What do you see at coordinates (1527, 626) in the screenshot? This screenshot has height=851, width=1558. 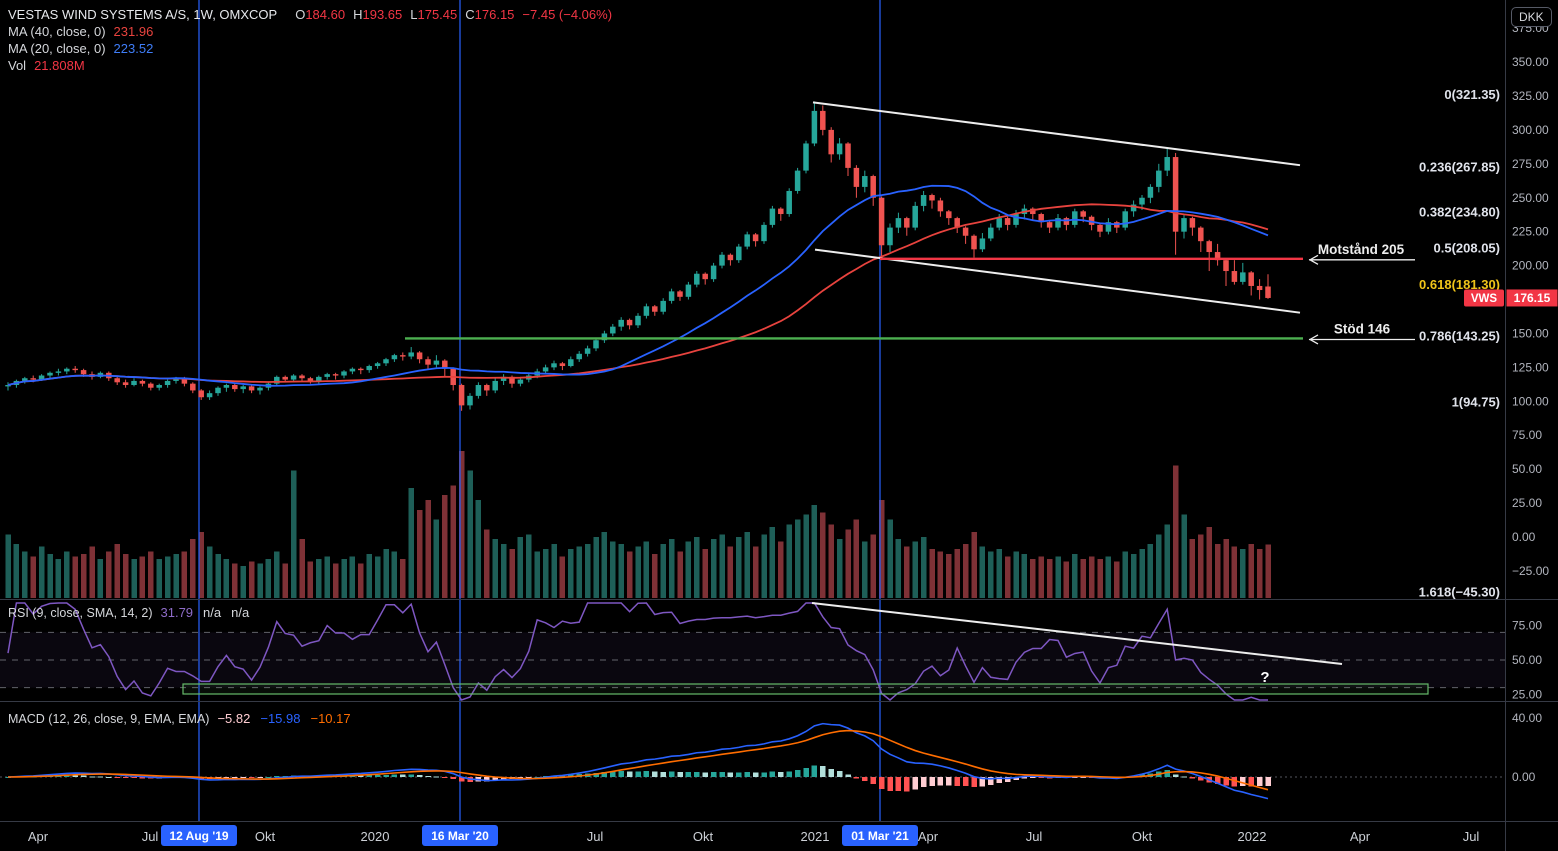 I see `rsi-tick-label: 75.00` at bounding box center [1527, 626].